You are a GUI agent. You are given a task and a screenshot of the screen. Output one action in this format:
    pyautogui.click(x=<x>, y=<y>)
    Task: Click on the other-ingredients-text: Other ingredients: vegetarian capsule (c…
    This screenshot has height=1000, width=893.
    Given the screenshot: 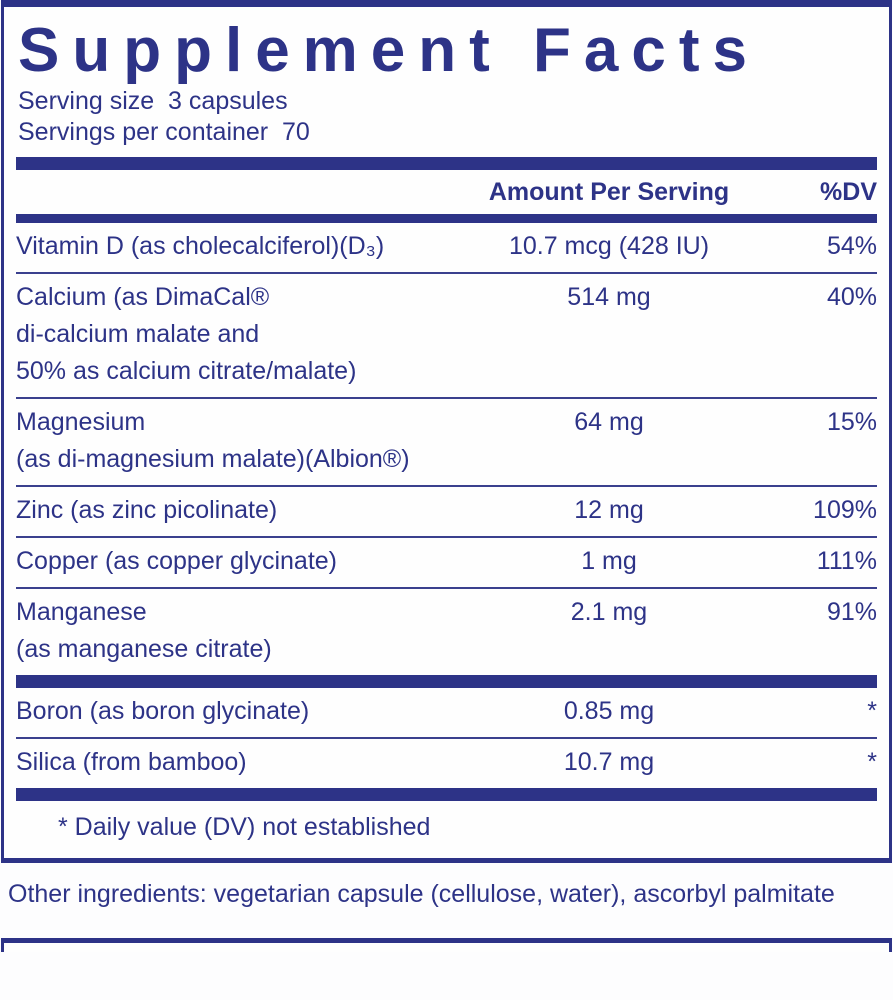 What is the action you would take?
    pyautogui.click(x=421, y=894)
    